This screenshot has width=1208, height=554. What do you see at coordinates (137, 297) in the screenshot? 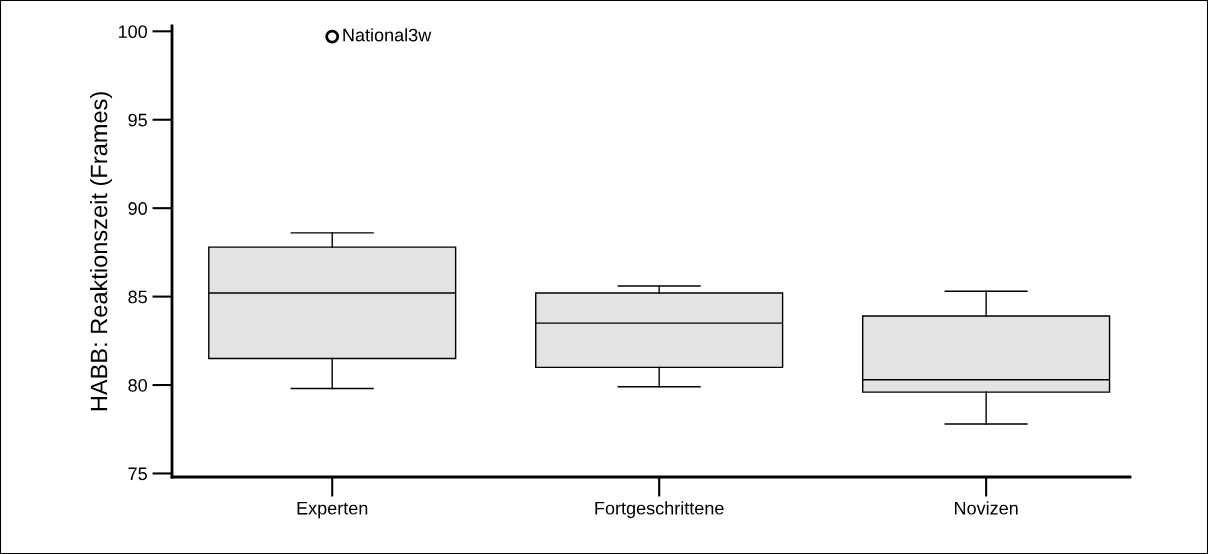
I see `y-tick-label: 85` at bounding box center [137, 297].